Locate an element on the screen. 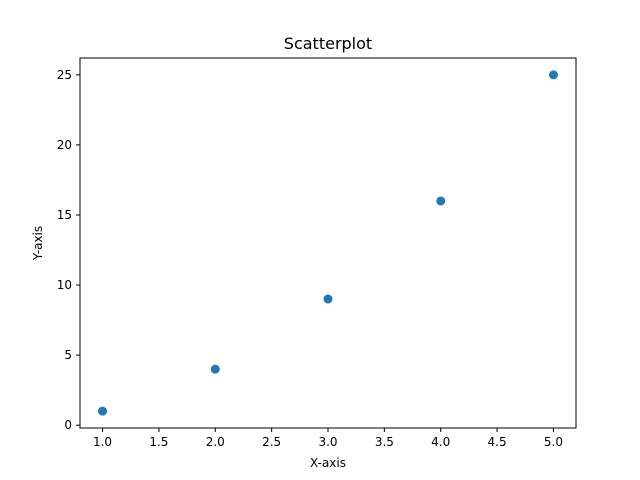 This screenshot has height=480, width=640. y-tick-label: 20 is located at coordinates (64, 145).